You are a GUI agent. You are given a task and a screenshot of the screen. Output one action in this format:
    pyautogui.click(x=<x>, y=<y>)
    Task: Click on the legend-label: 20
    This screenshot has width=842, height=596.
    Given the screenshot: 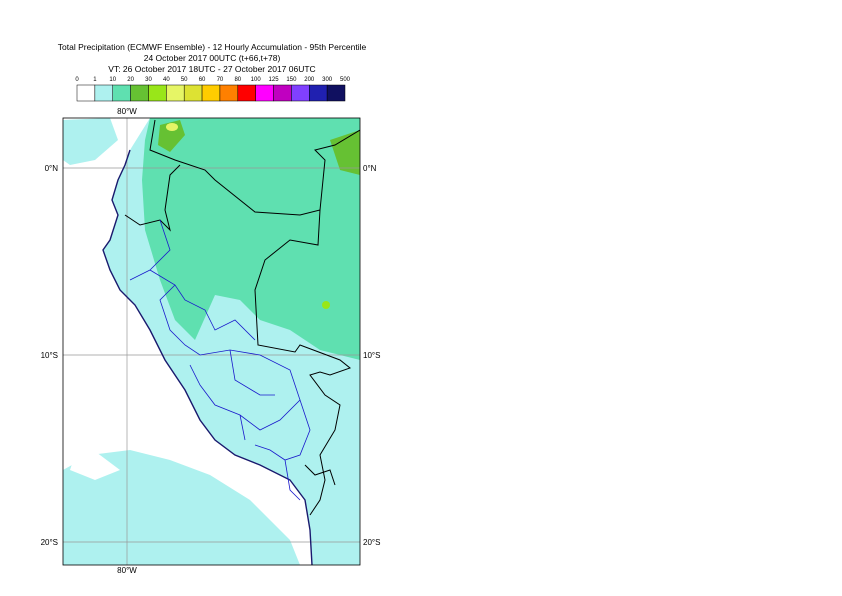 What is the action you would take?
    pyautogui.click(x=130, y=80)
    